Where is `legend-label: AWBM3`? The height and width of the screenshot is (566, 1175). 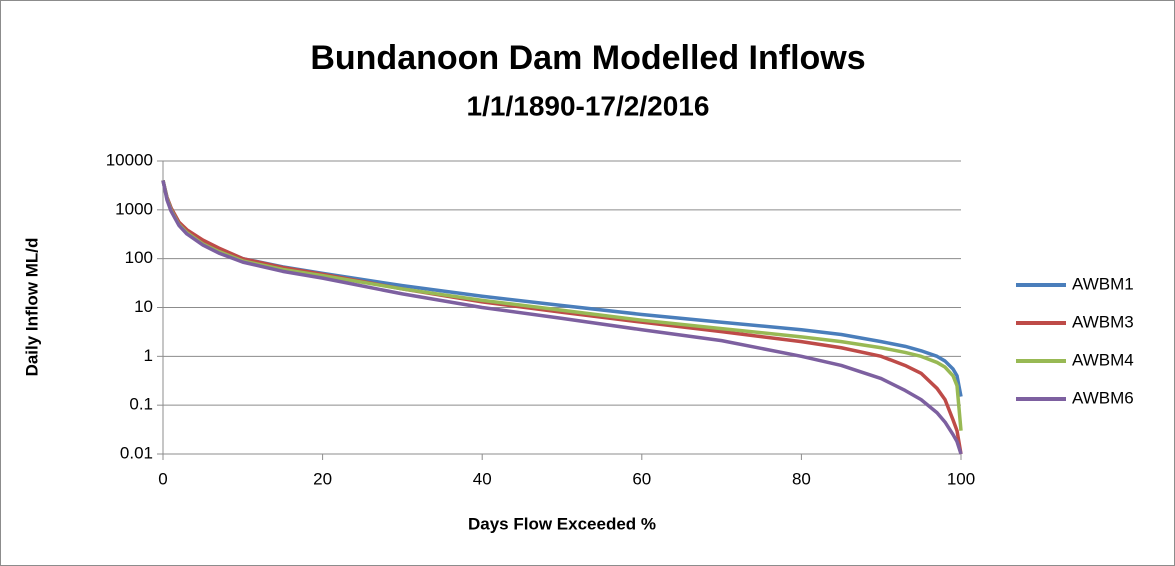
legend-label: AWBM3 is located at coordinates (1103, 321).